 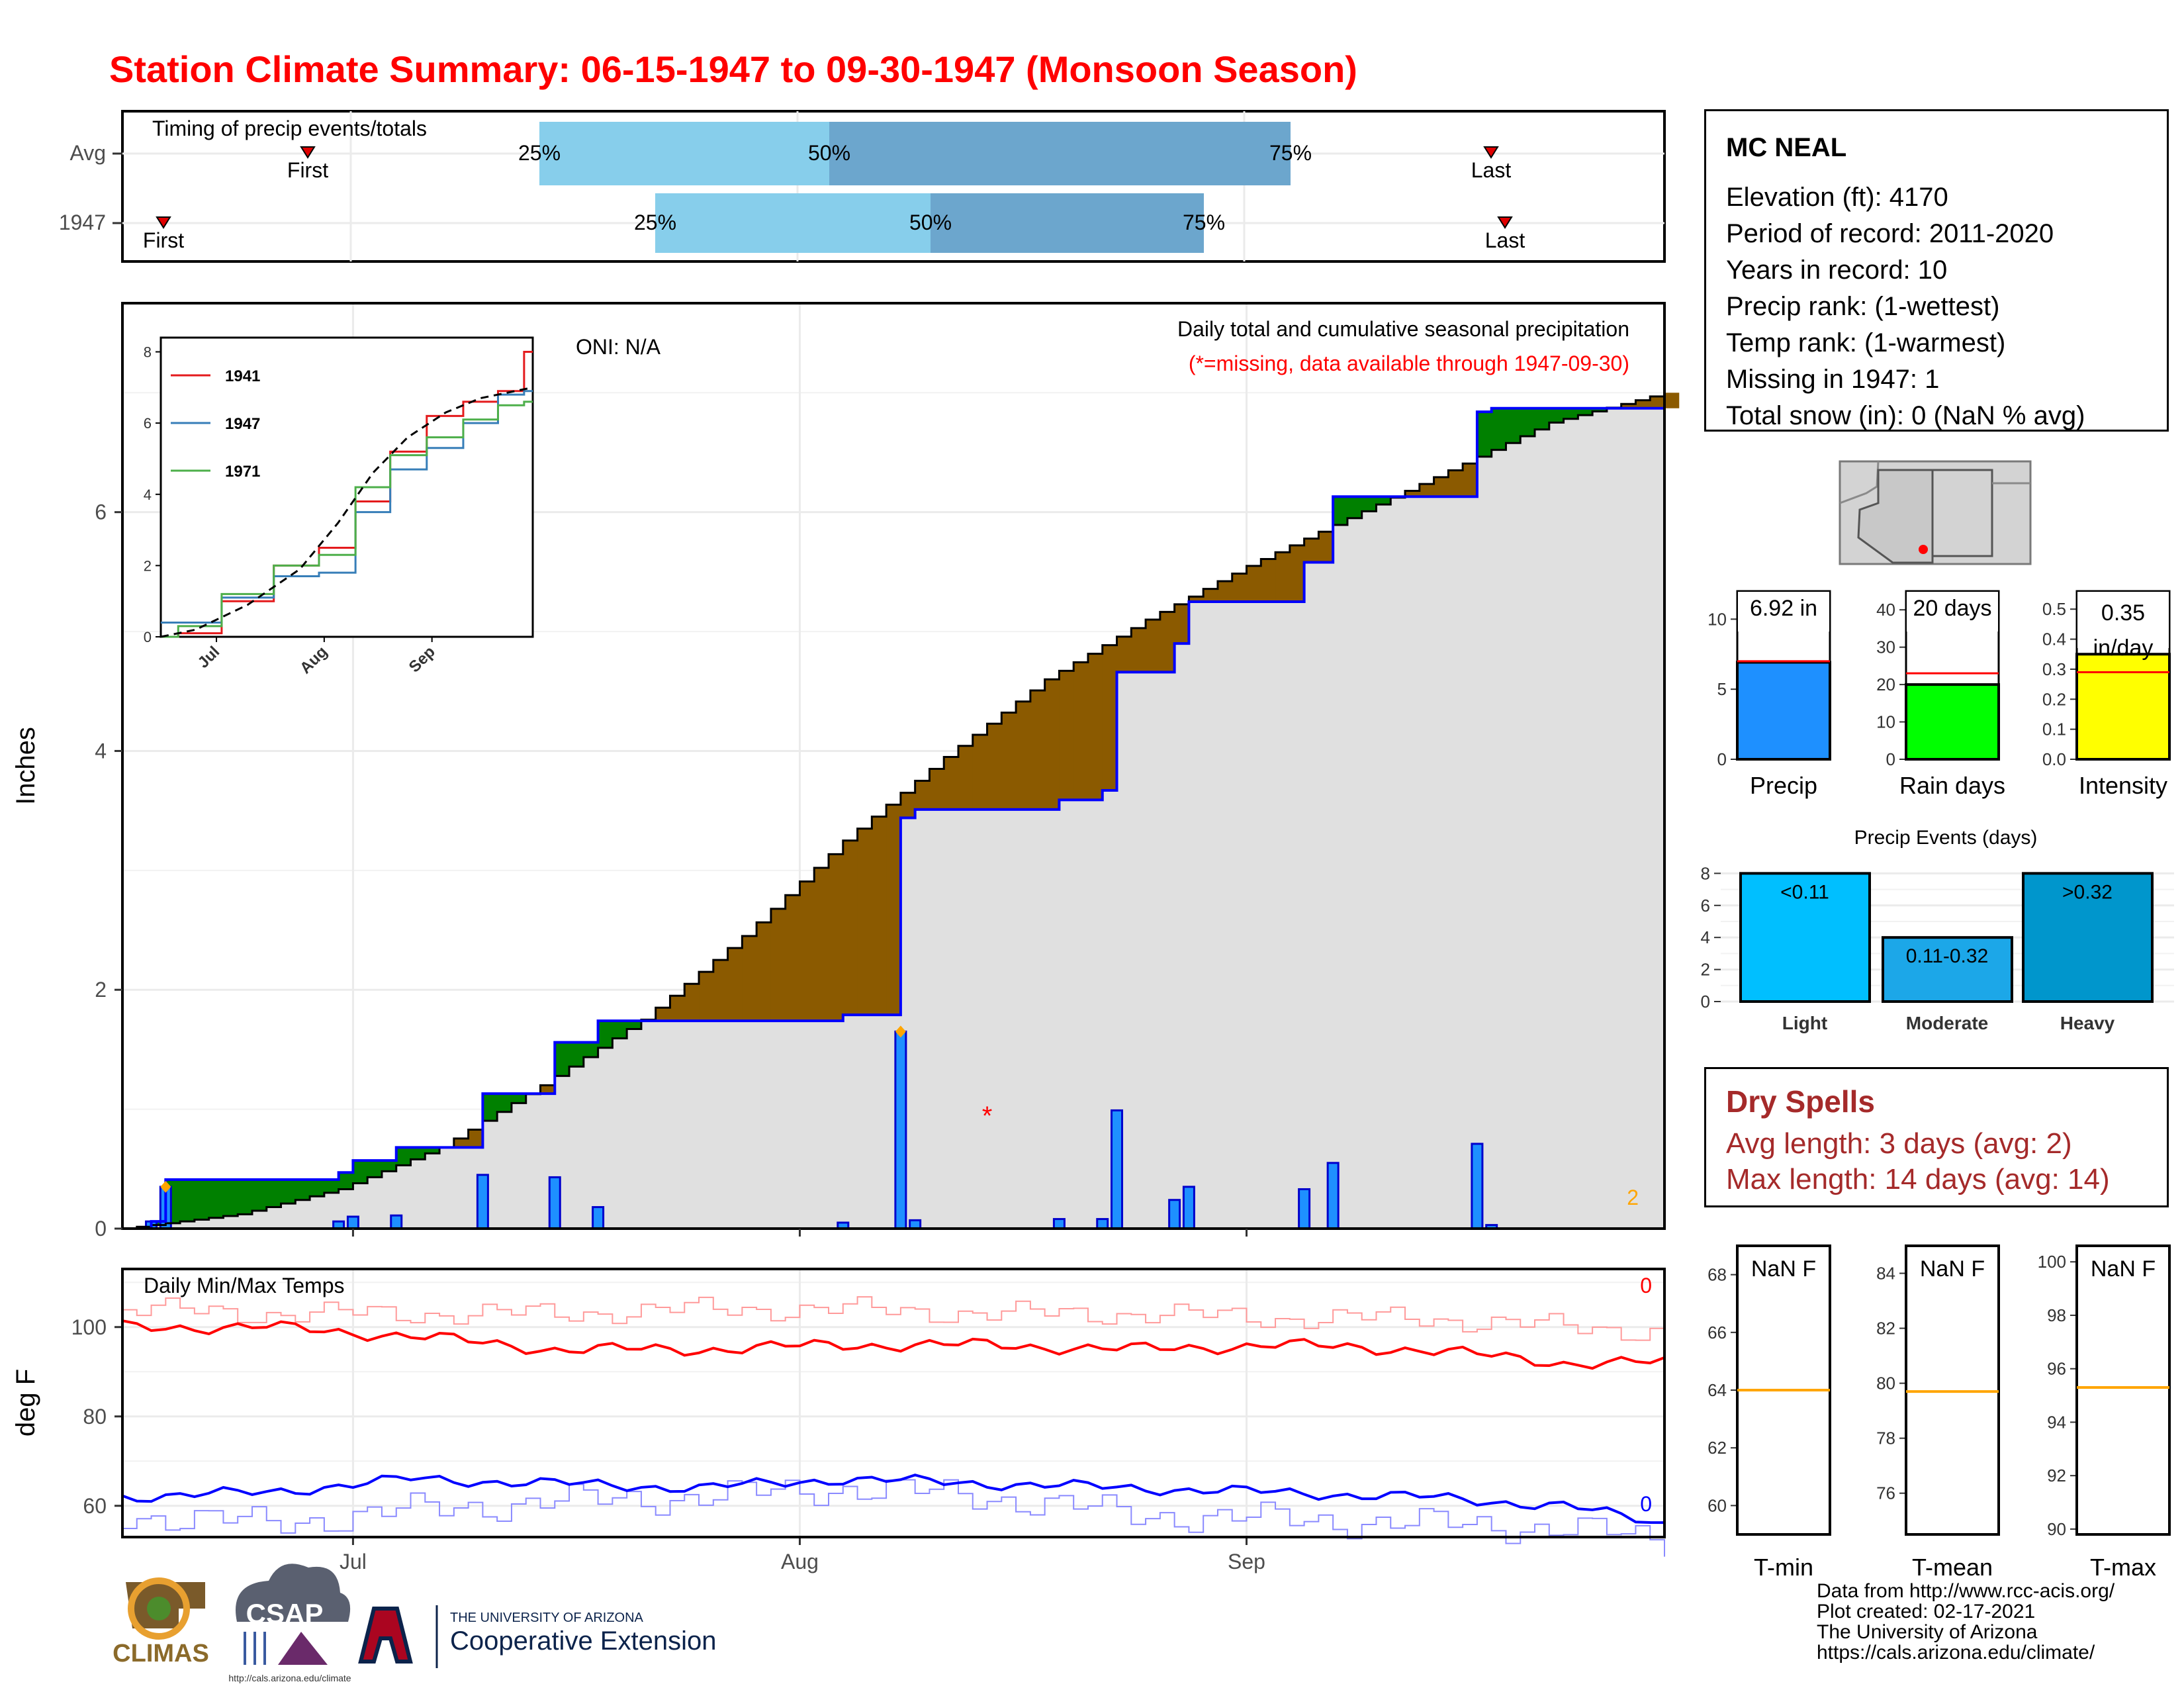 I want to click on inset-legend-label: 1941, so click(x=242, y=376).